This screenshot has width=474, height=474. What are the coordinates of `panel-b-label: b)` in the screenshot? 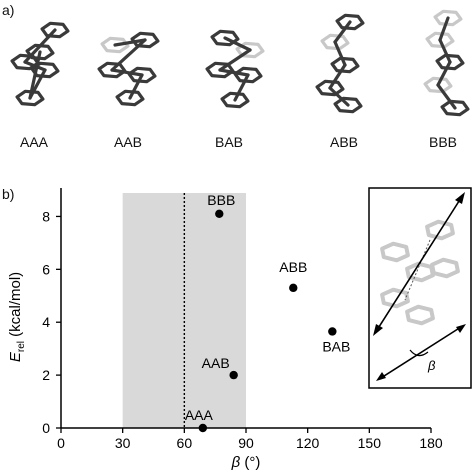 It's located at (8, 194).